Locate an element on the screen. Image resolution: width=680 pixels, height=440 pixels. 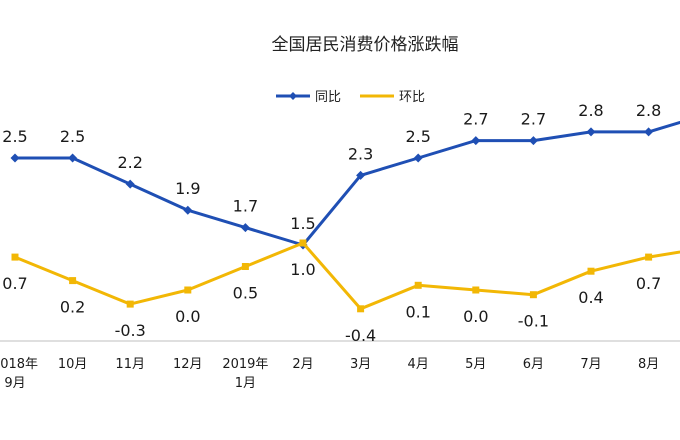
data-label-huanbi-2: -0.3 is located at coordinates (130, 330).